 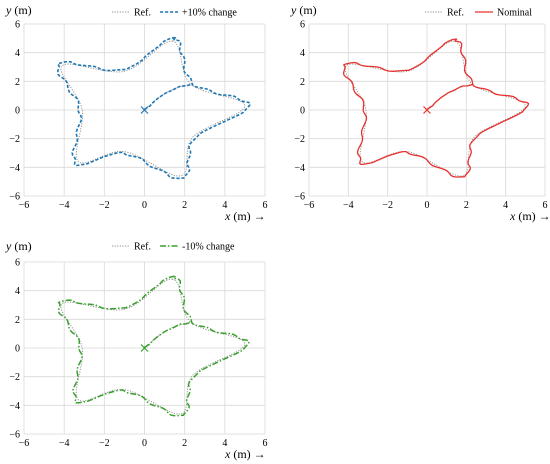 What do you see at coordinates (514, 13) in the screenshot?
I see `legend-label: Nominal` at bounding box center [514, 13].